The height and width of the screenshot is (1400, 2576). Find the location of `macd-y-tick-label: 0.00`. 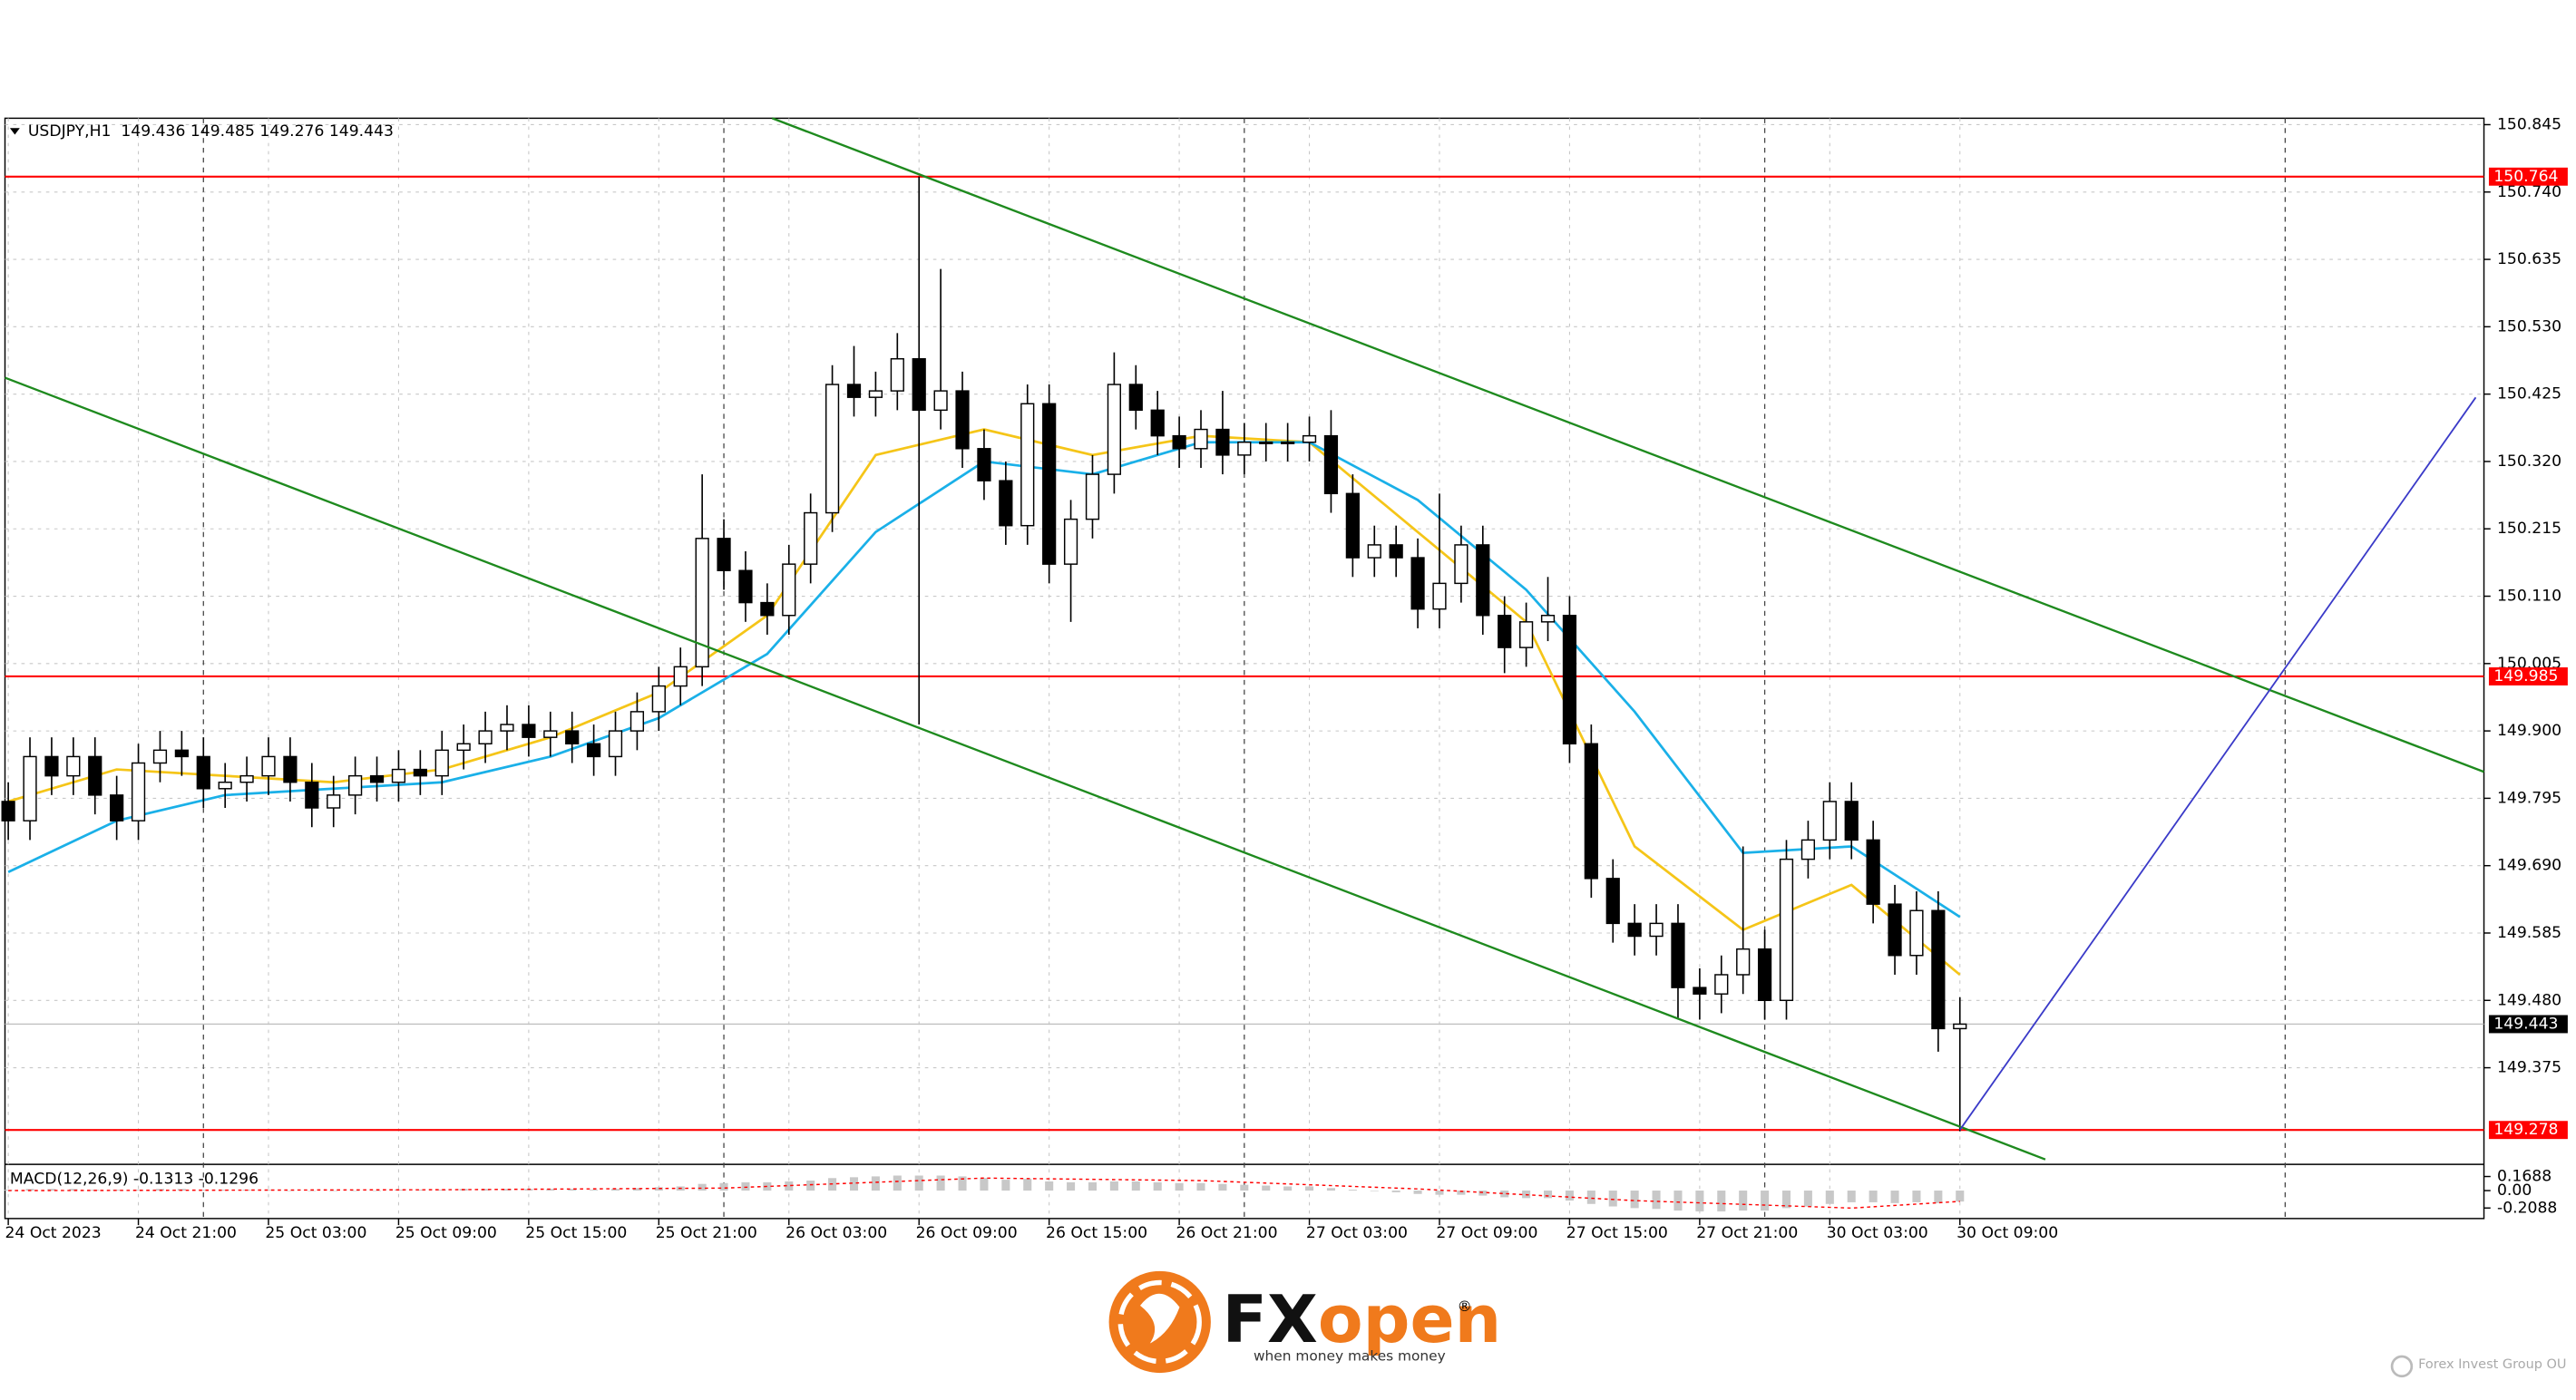

macd-y-tick-label: 0.00 is located at coordinates (2514, 1190).